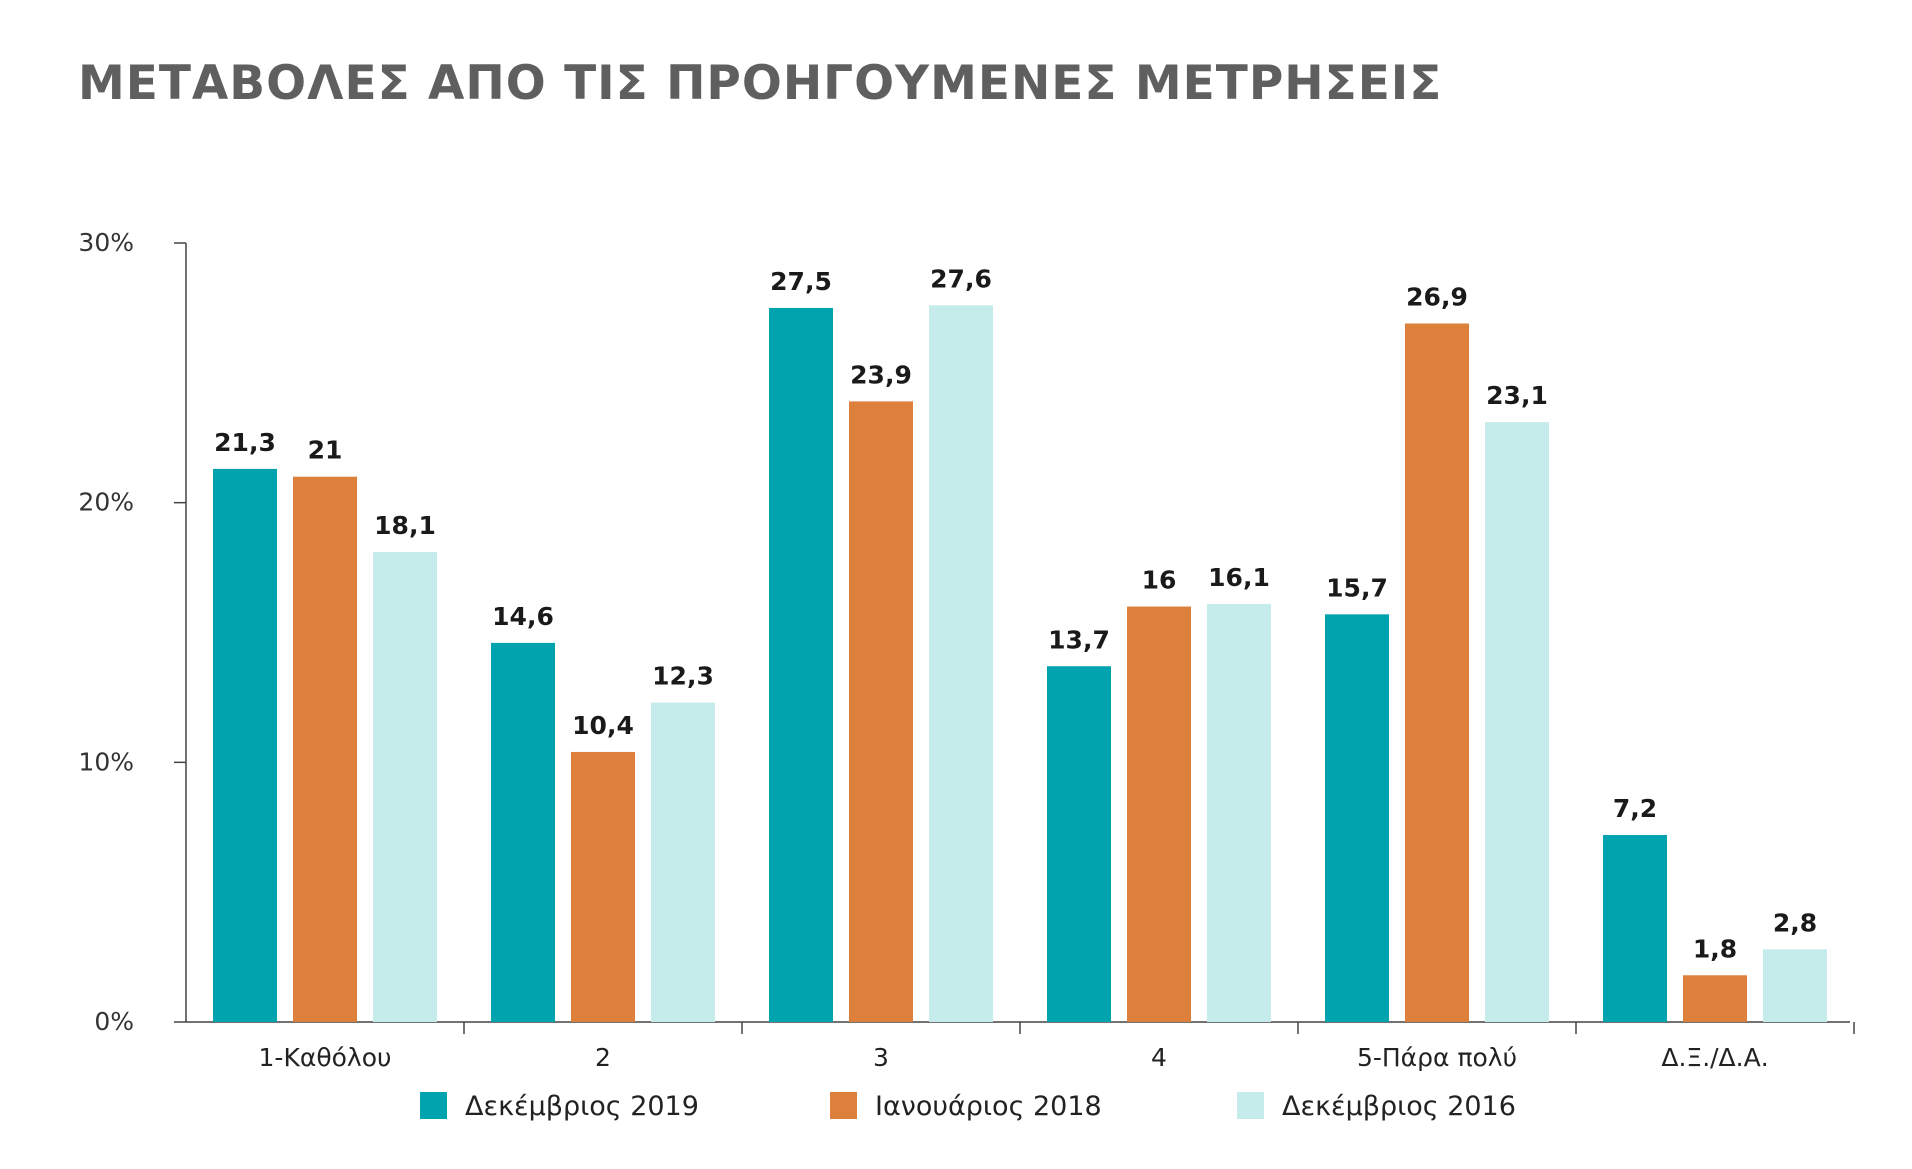  Describe the element at coordinates (1714, 1057) in the screenshot. I see `x-tick-label: Δ.Ξ./Δ.Α.` at that location.